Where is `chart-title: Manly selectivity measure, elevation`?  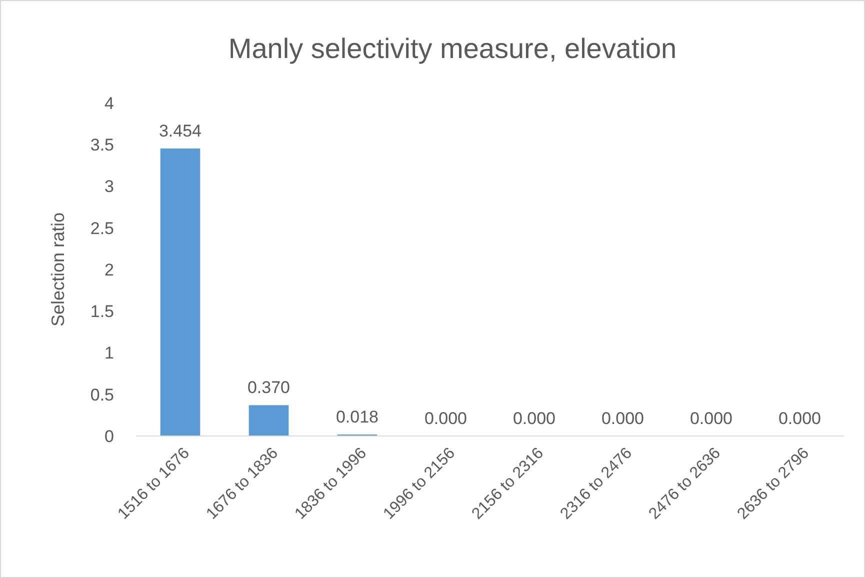 chart-title: Manly selectivity measure, elevation is located at coordinates (452, 48).